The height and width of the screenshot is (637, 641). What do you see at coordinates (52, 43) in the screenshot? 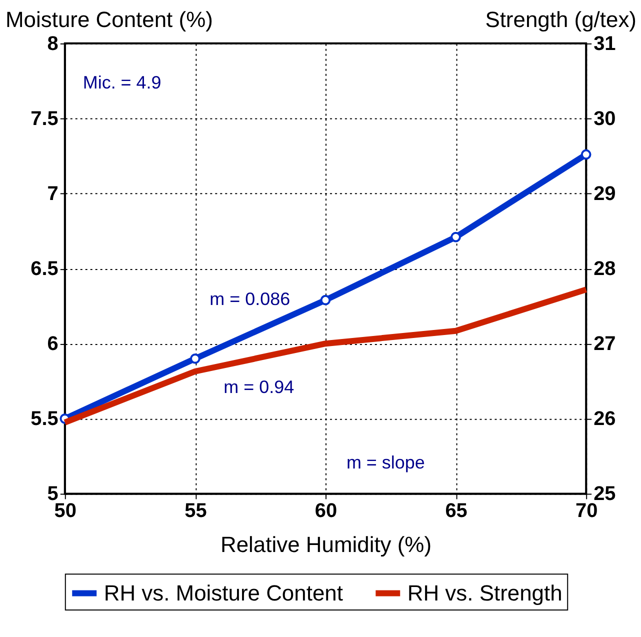
I see `y-tick-label: 8` at bounding box center [52, 43].